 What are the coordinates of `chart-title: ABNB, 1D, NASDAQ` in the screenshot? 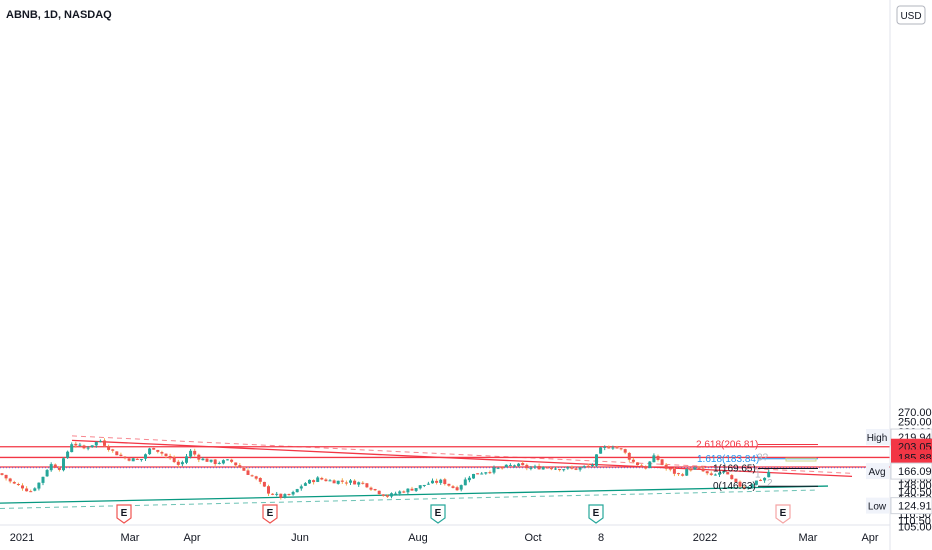 It's located at (59, 15).